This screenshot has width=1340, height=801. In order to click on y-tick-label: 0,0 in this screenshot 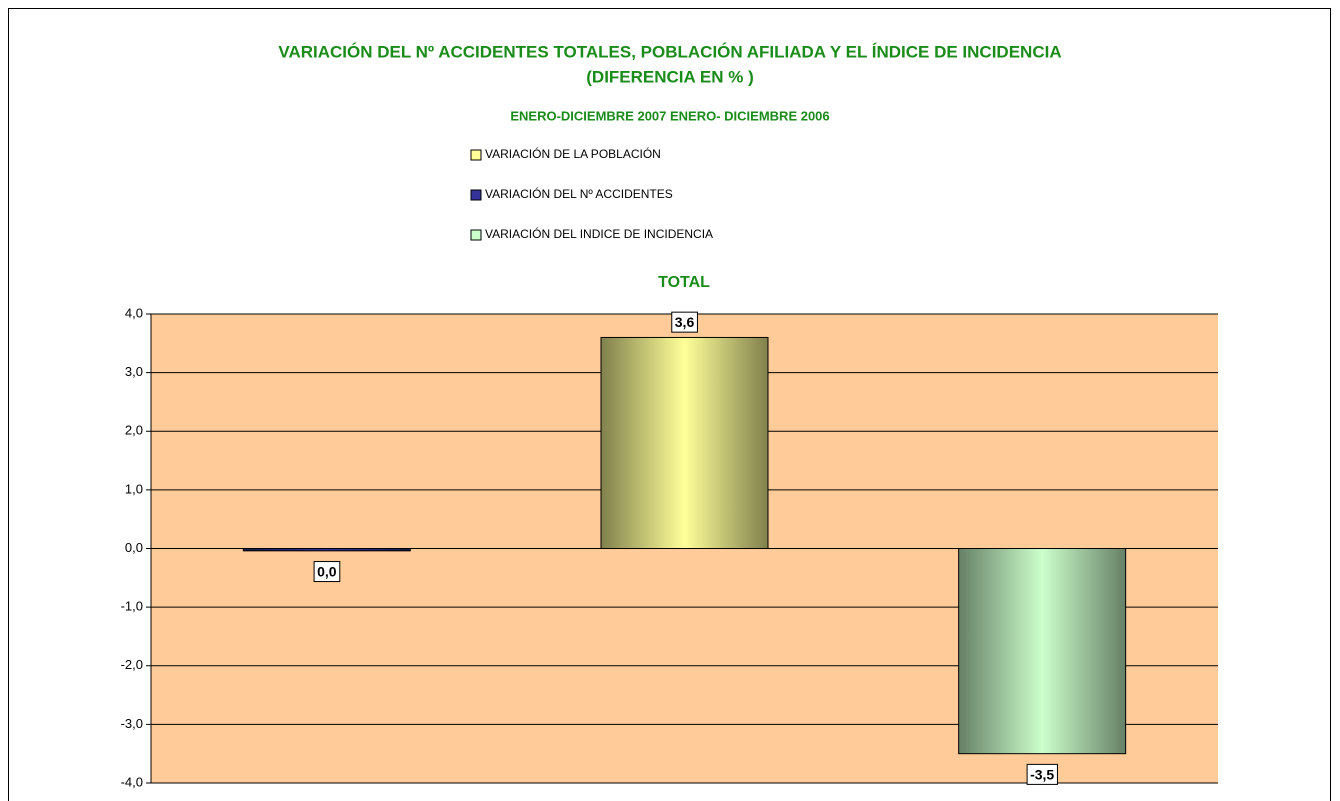, I will do `click(134, 547)`.